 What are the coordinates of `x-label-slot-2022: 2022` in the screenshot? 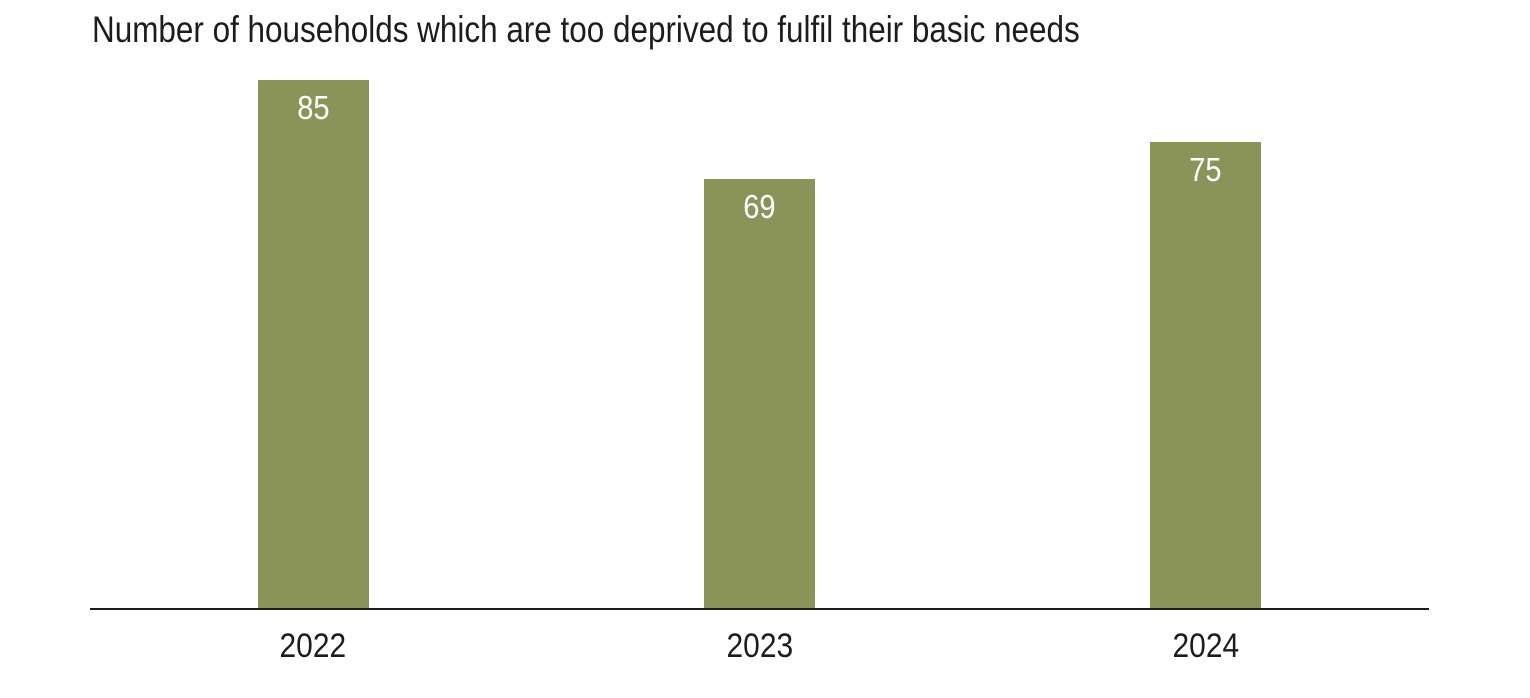 It's located at (313, 646).